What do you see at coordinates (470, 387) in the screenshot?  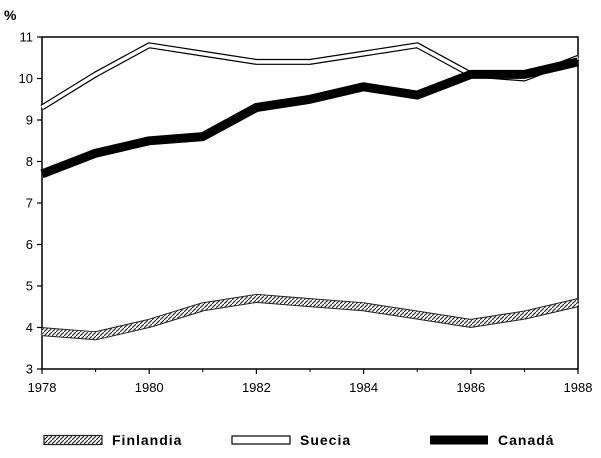 I see `x-tick-label: 1986` at bounding box center [470, 387].